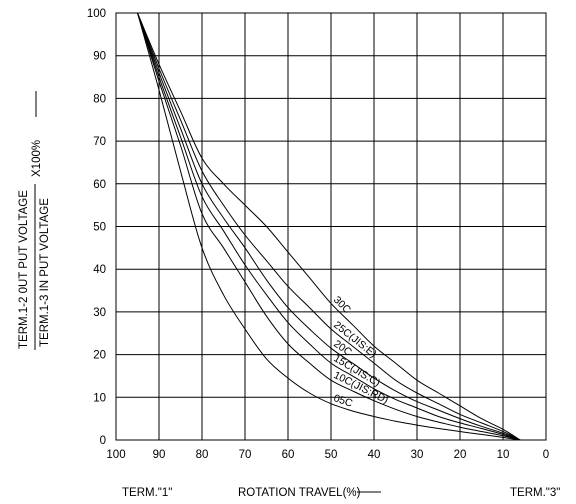 The width and height of the screenshot is (576, 504). I want to click on x-tick-label: 20, so click(460, 455).